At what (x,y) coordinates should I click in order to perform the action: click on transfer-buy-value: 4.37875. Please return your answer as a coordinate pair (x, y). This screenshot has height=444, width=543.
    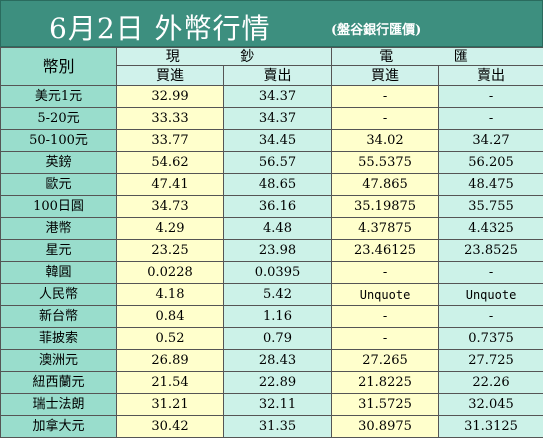
    Looking at the image, I should click on (385, 228).